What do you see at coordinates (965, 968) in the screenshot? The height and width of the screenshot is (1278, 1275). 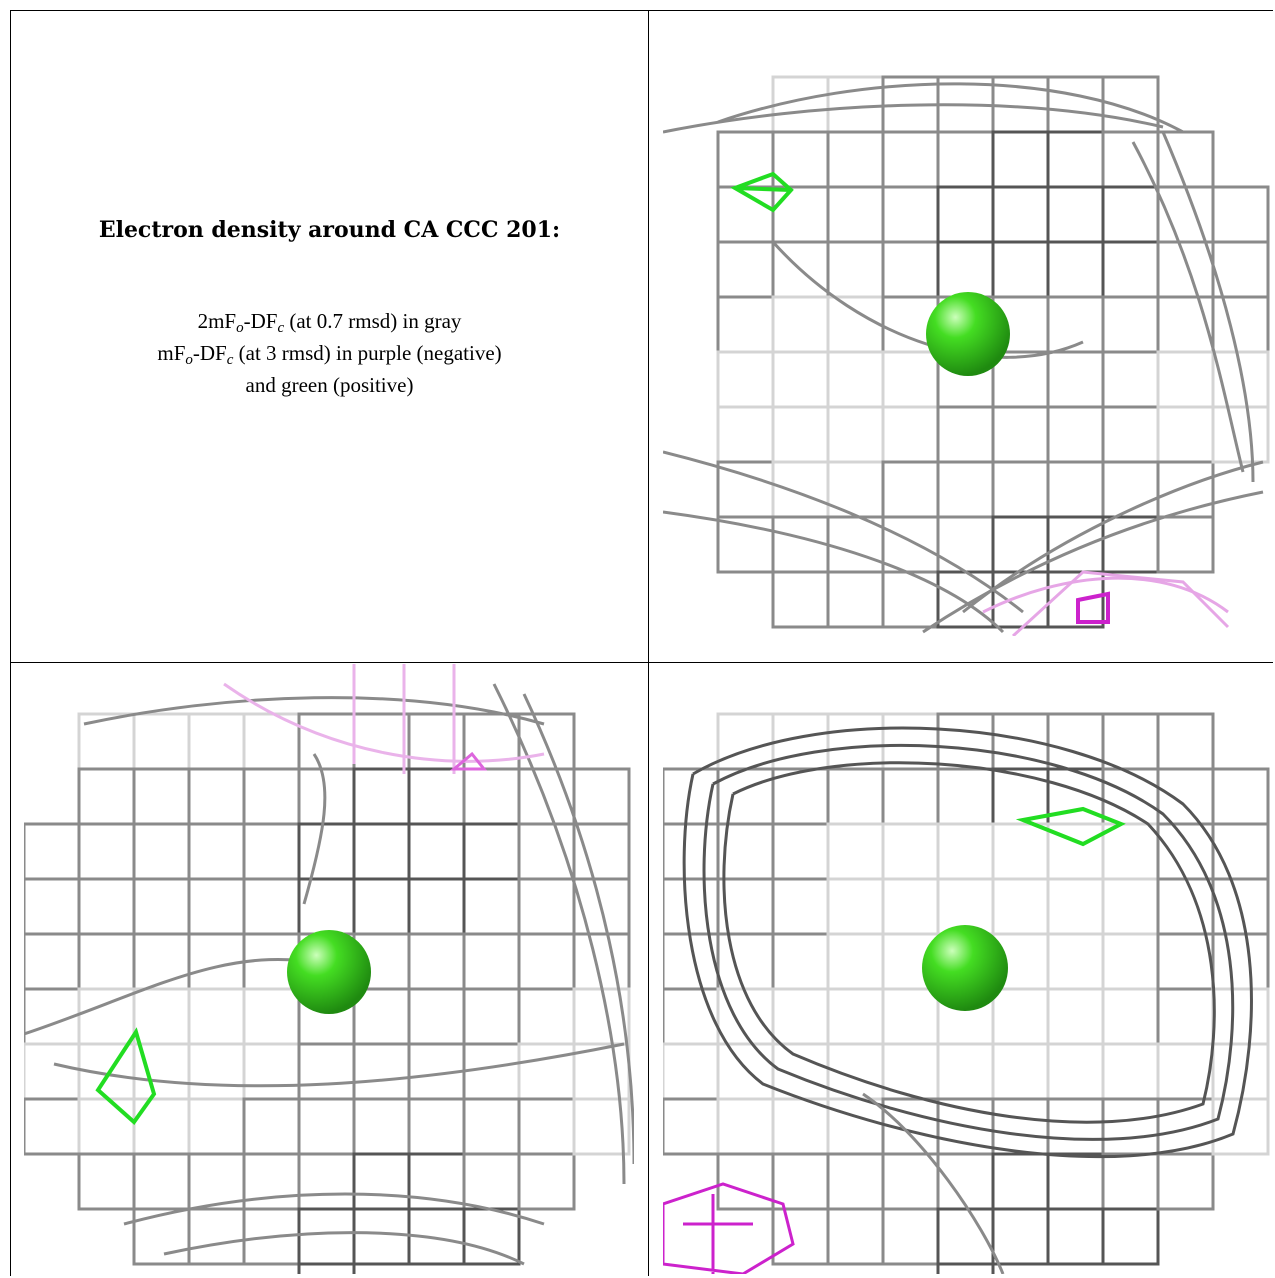 I see `calcium-atom-sphere` at bounding box center [965, 968].